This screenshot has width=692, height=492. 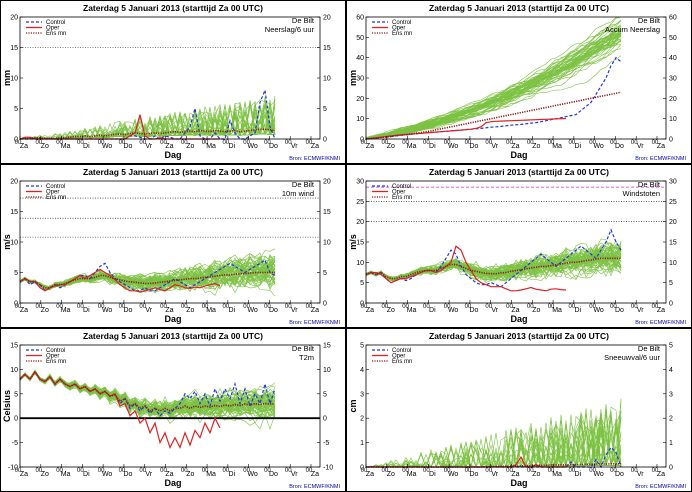 What do you see at coordinates (360, 18) in the screenshot?
I see `y-tick-label-left: 60` at bounding box center [360, 18].